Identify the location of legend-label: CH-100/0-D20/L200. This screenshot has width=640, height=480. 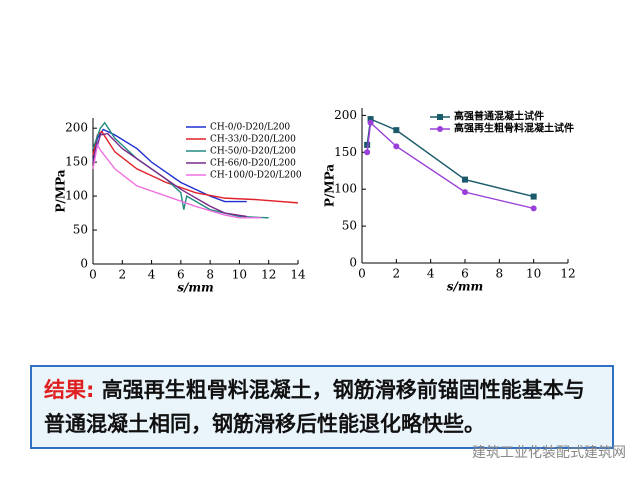
(256, 176).